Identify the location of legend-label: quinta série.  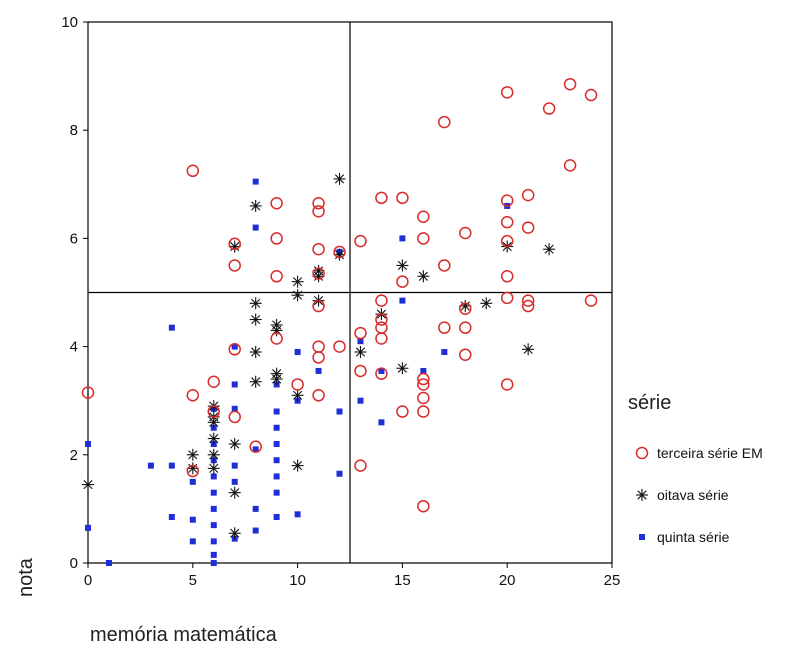
(693, 537).